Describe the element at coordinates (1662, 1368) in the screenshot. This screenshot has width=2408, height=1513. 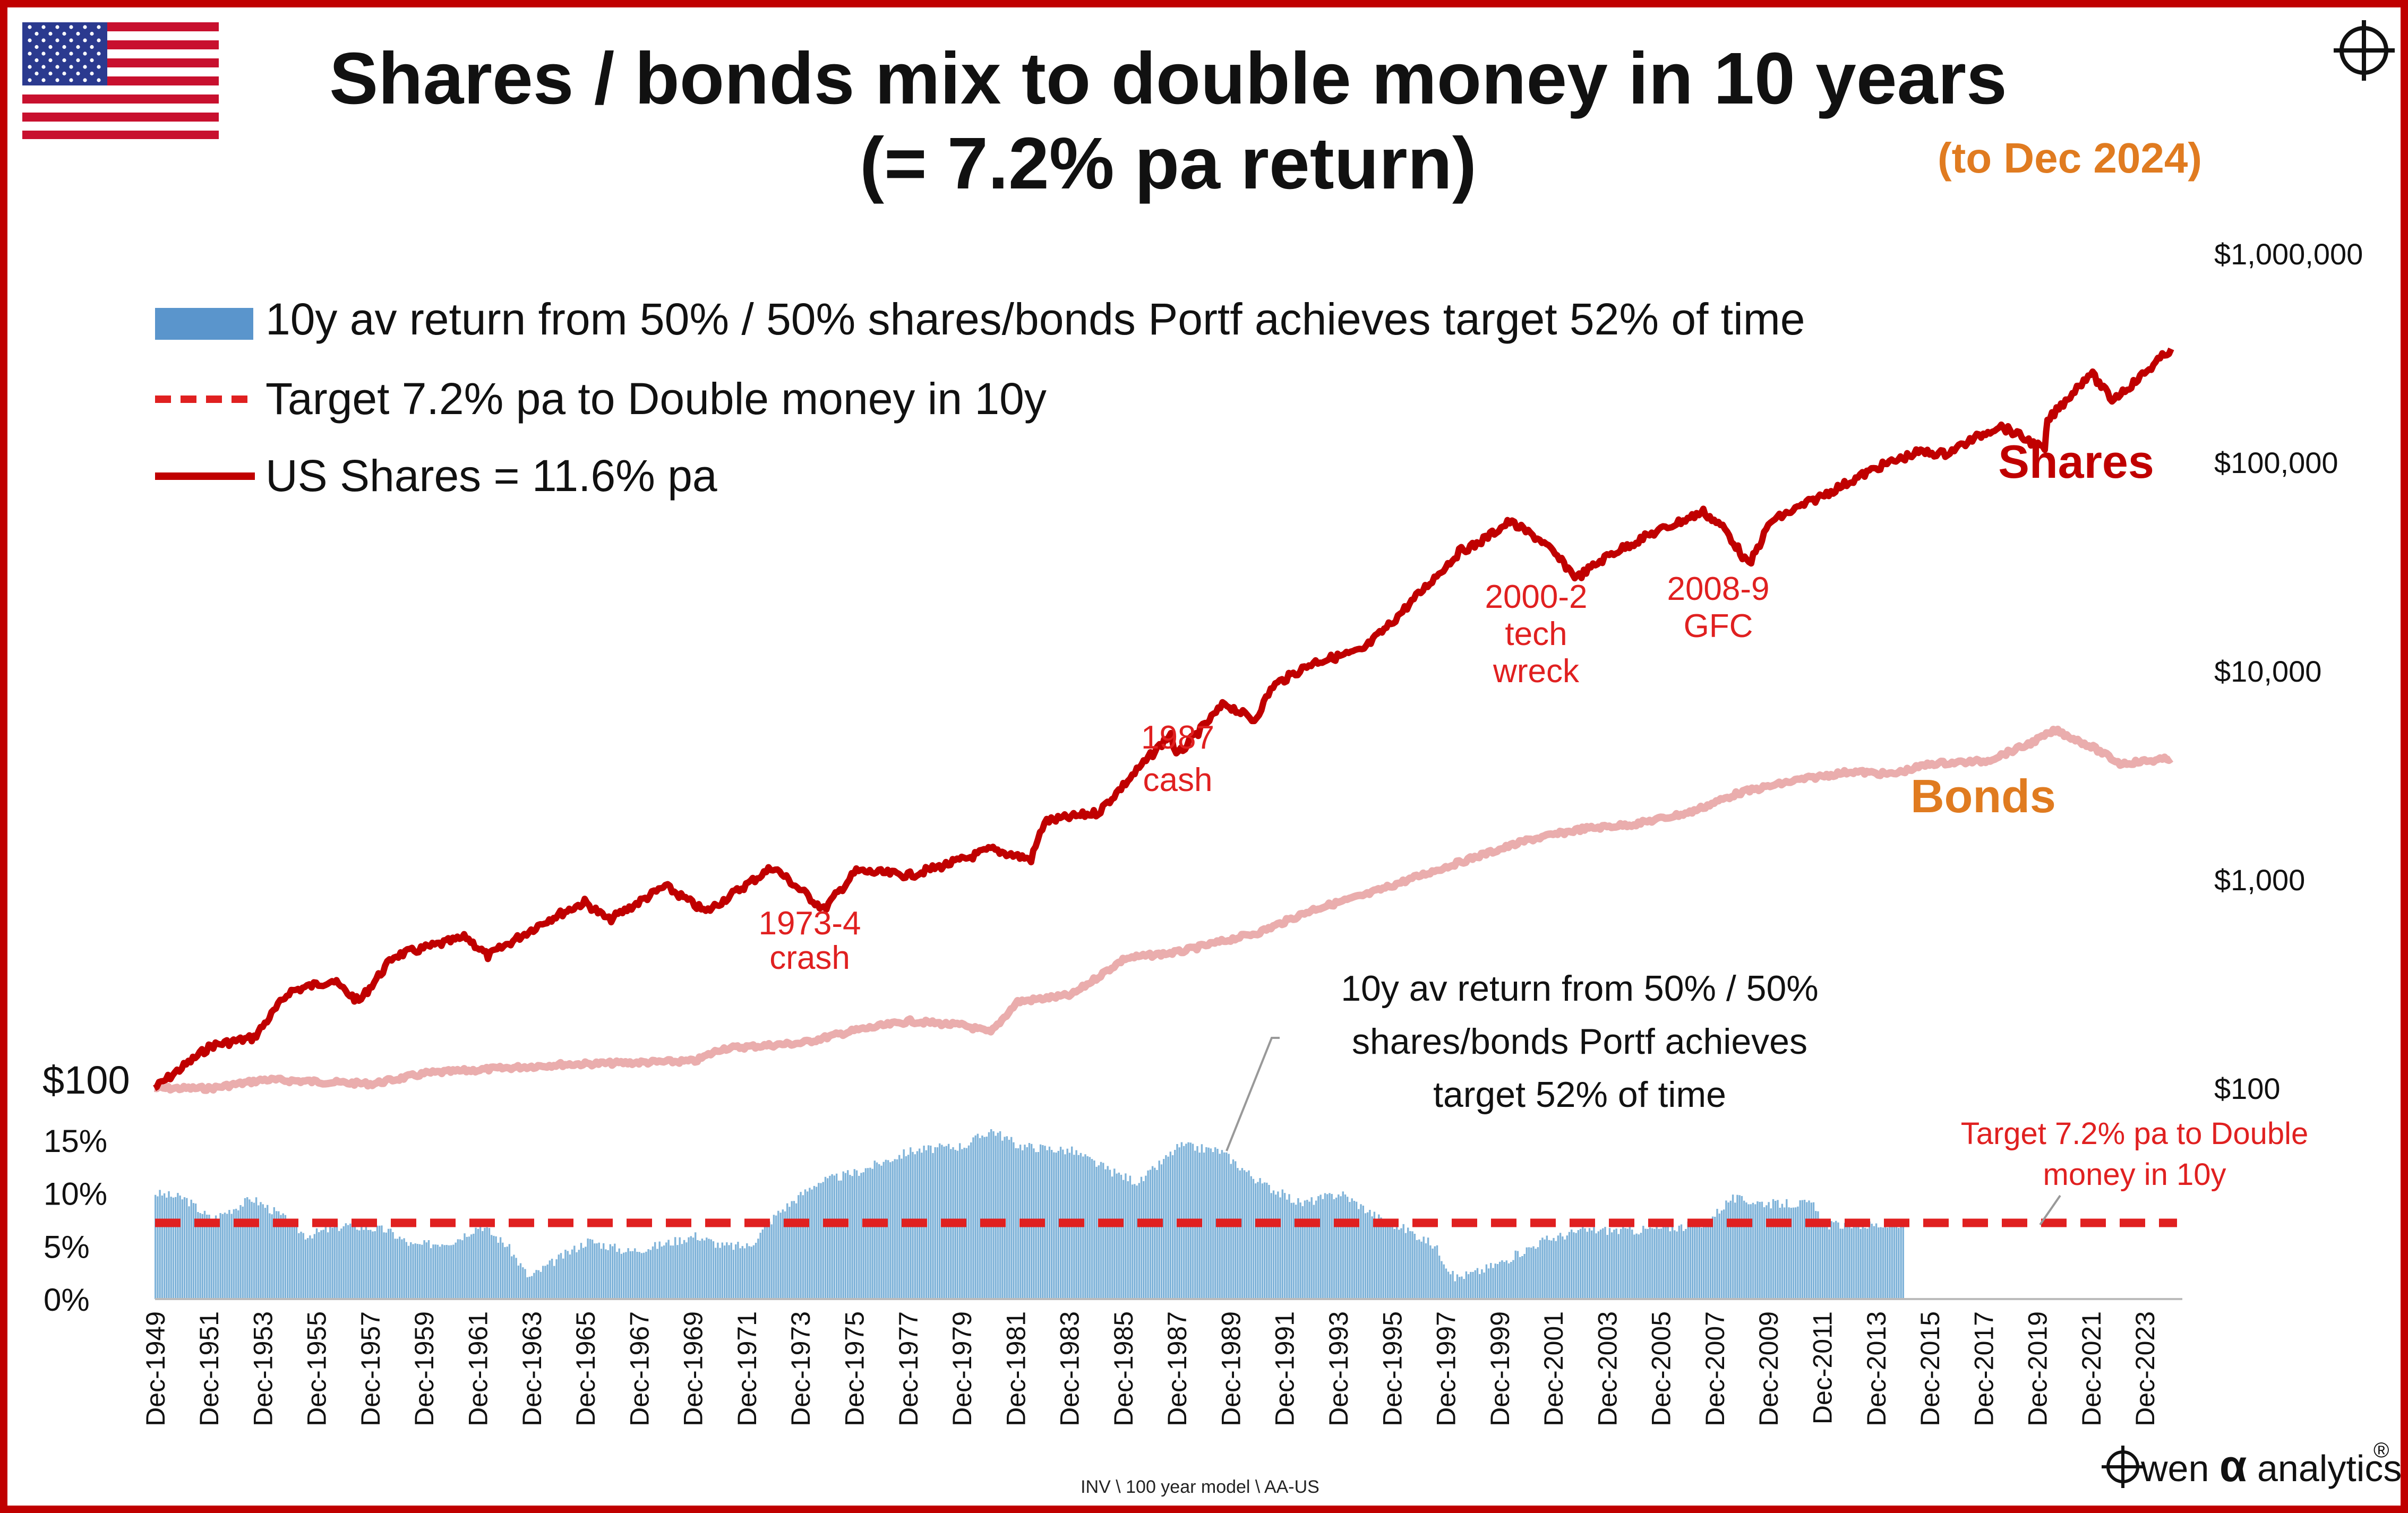
I see `x-tick-label: Dec-2005` at that location.